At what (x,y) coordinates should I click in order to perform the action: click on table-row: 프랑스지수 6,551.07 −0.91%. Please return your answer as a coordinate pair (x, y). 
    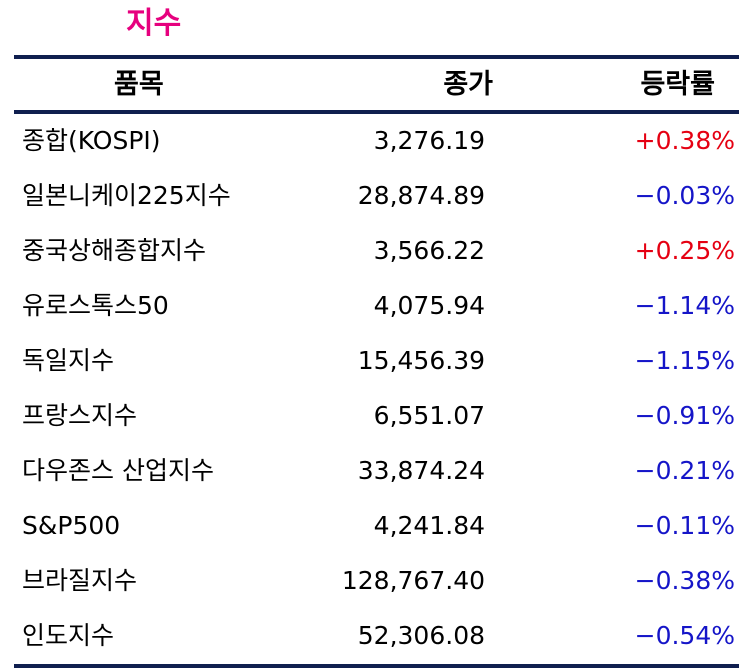
    Looking at the image, I should click on (376, 416).